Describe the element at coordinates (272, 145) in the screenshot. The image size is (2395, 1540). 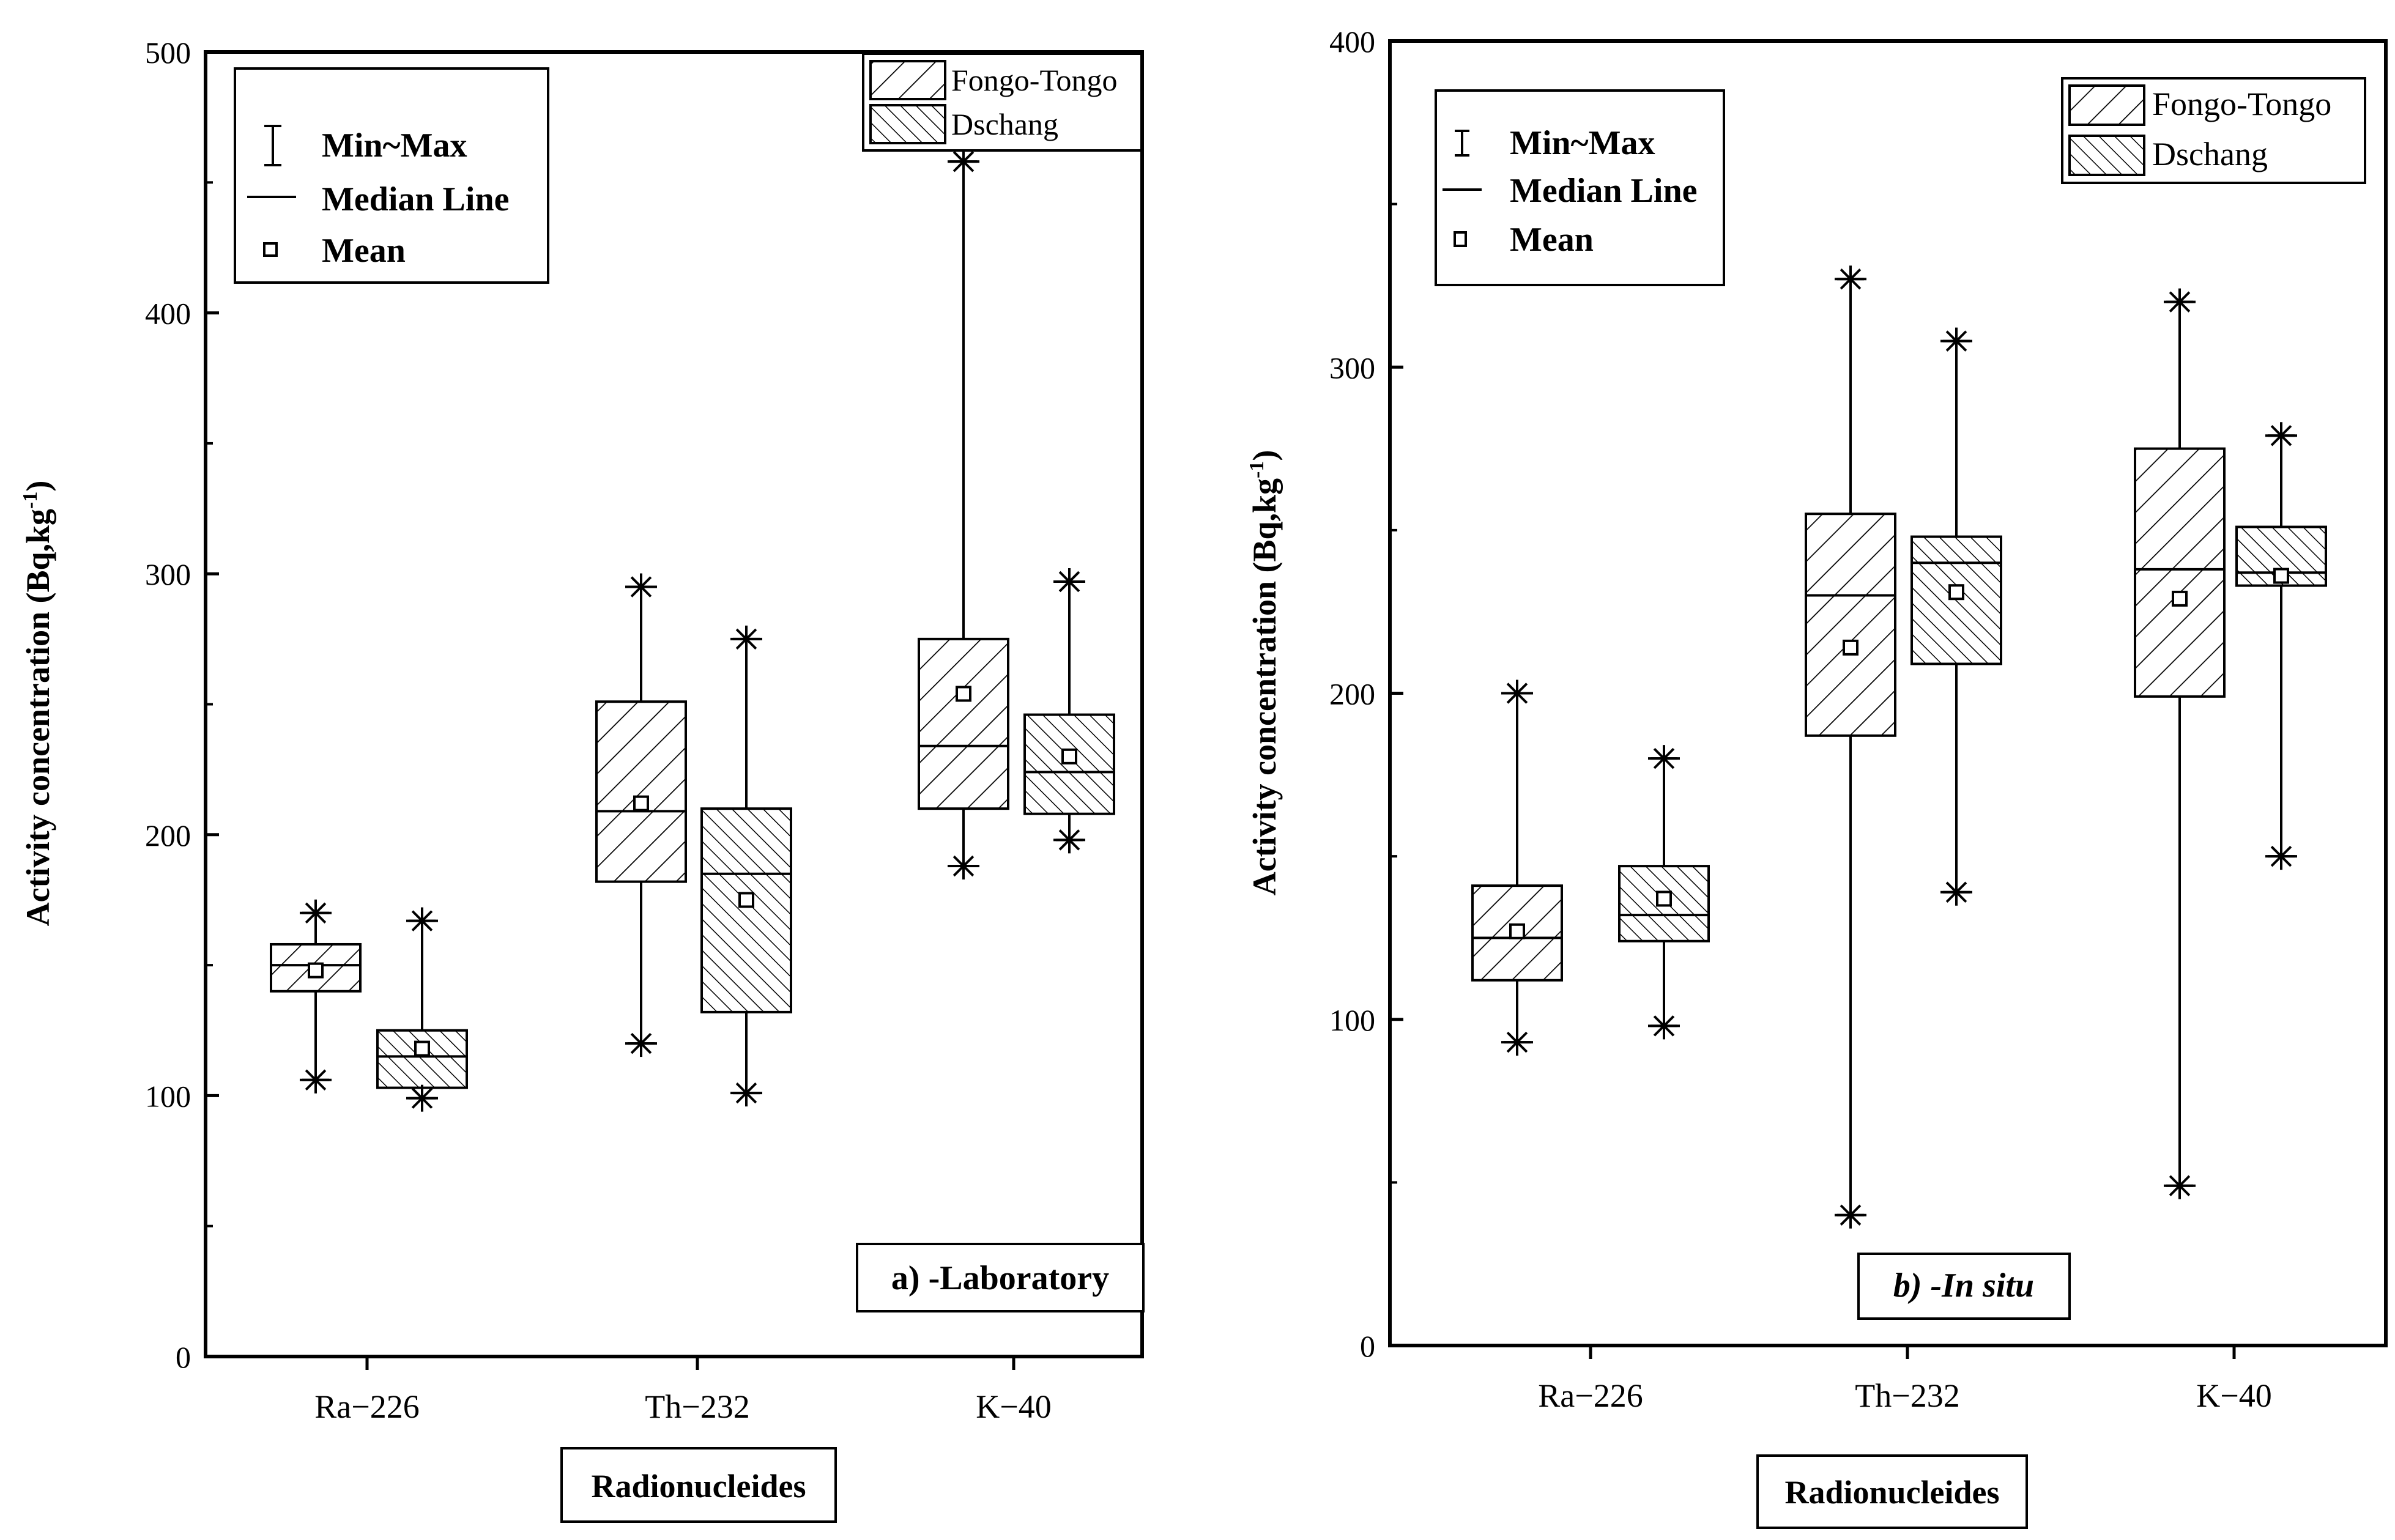
I see `minmax-legend-symbol` at that location.